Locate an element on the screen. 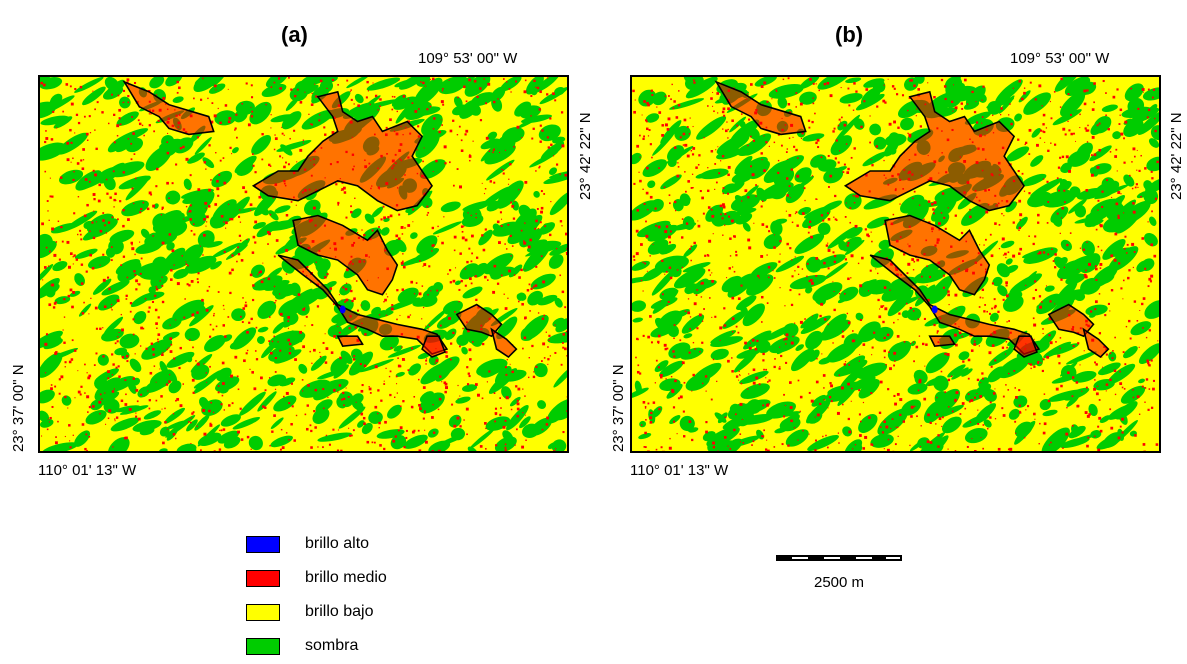 The width and height of the screenshot is (1187, 664). panel-b-lon-top: 109° 53' 00" W is located at coordinates (1060, 58).